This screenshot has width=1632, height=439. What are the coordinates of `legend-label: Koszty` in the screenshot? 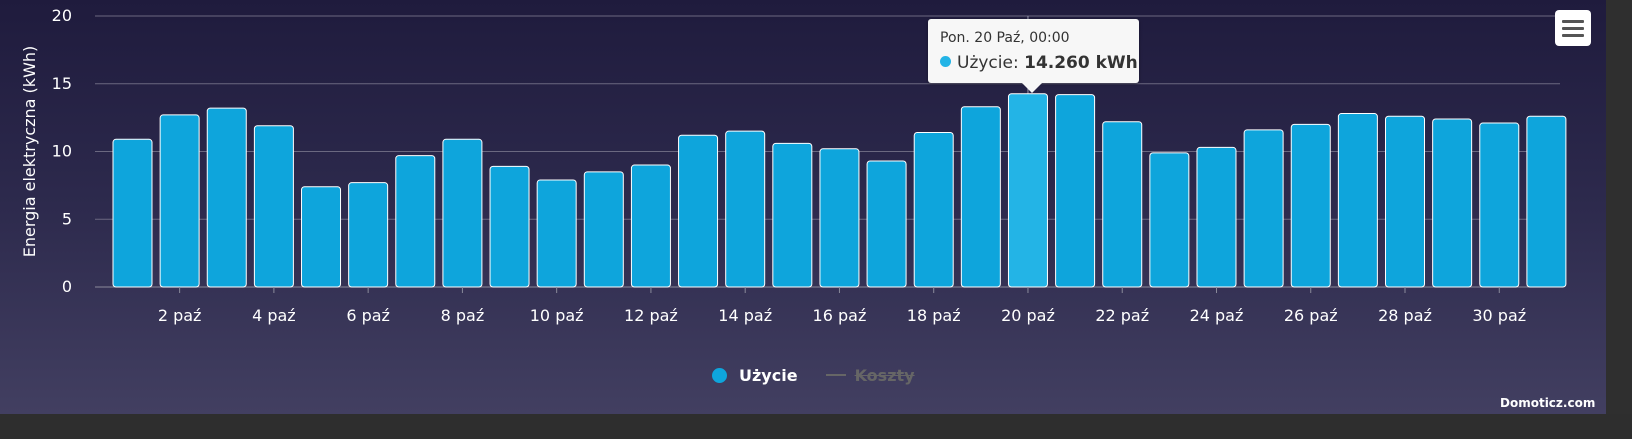 It's located at (884, 375).